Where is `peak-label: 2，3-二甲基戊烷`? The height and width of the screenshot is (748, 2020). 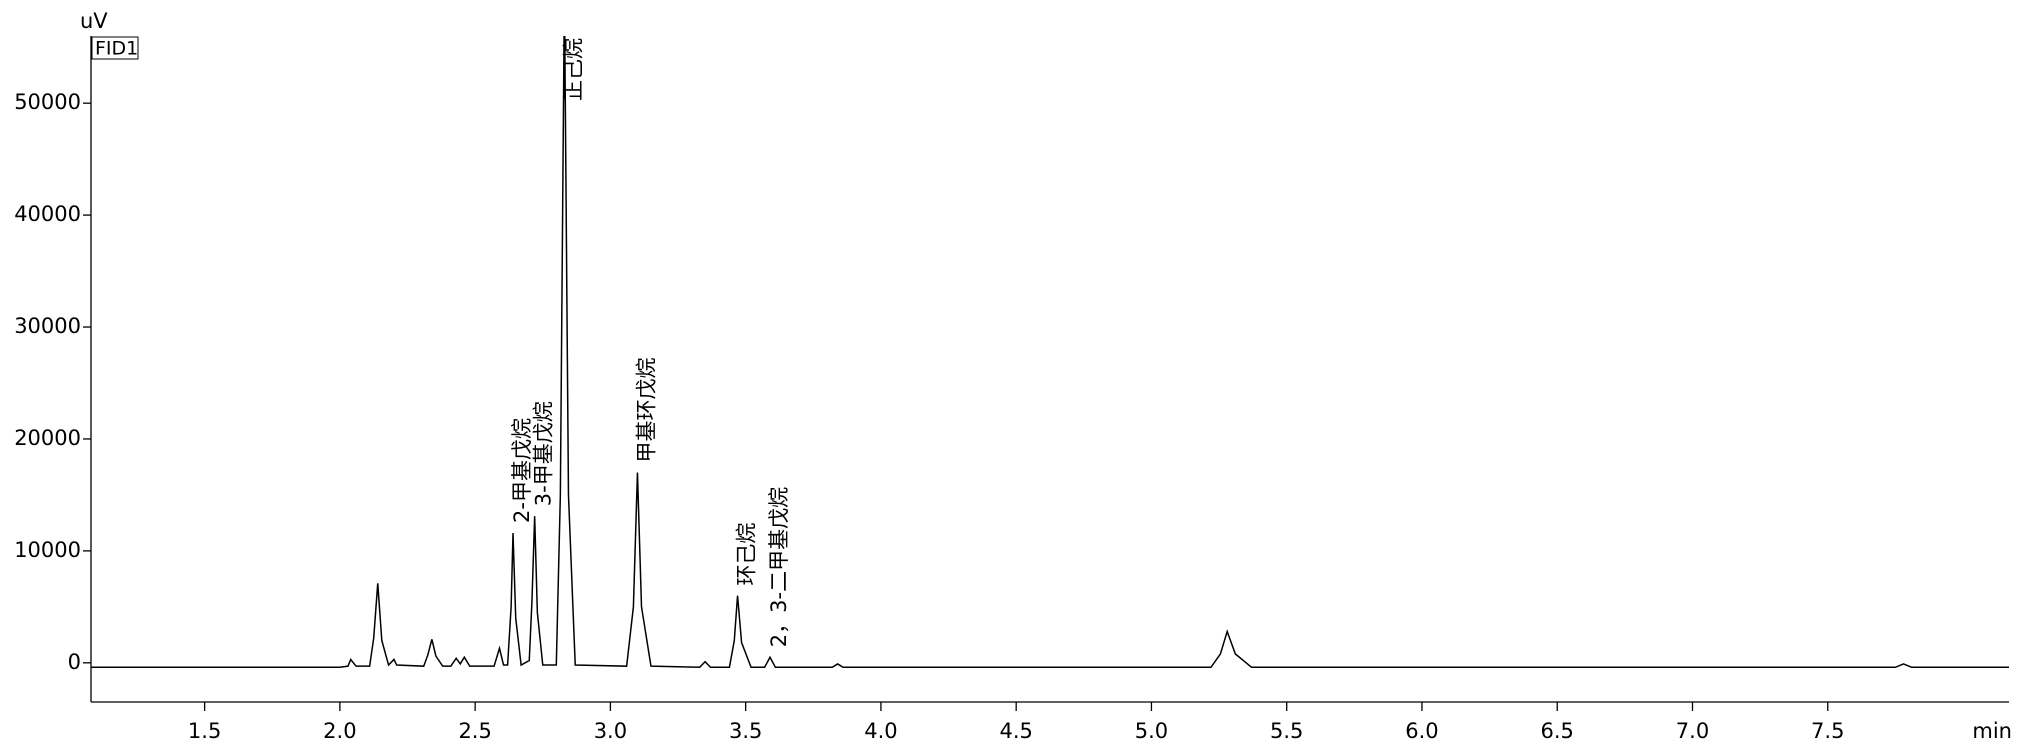
peak-label: 2，3-二甲基戊烷 is located at coordinates (779, 567).